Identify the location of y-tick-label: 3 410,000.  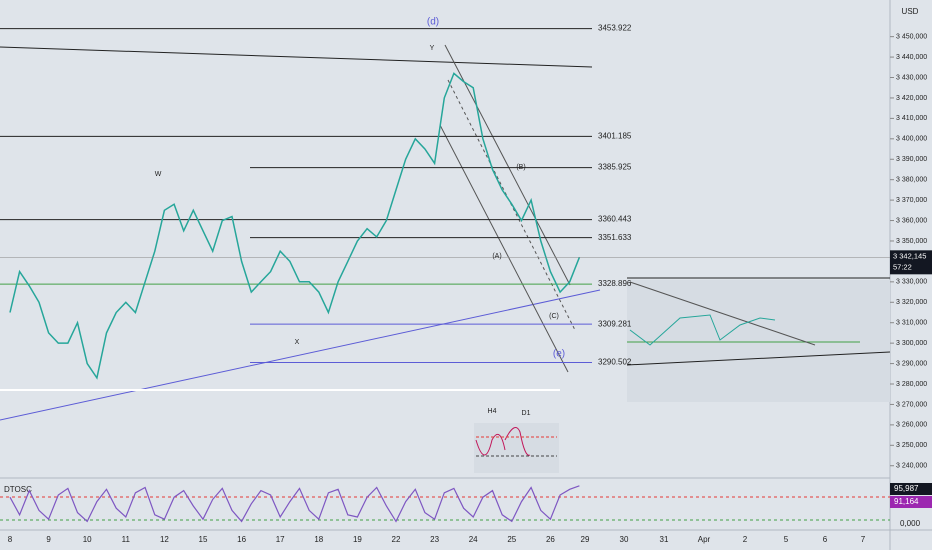
(911, 118).